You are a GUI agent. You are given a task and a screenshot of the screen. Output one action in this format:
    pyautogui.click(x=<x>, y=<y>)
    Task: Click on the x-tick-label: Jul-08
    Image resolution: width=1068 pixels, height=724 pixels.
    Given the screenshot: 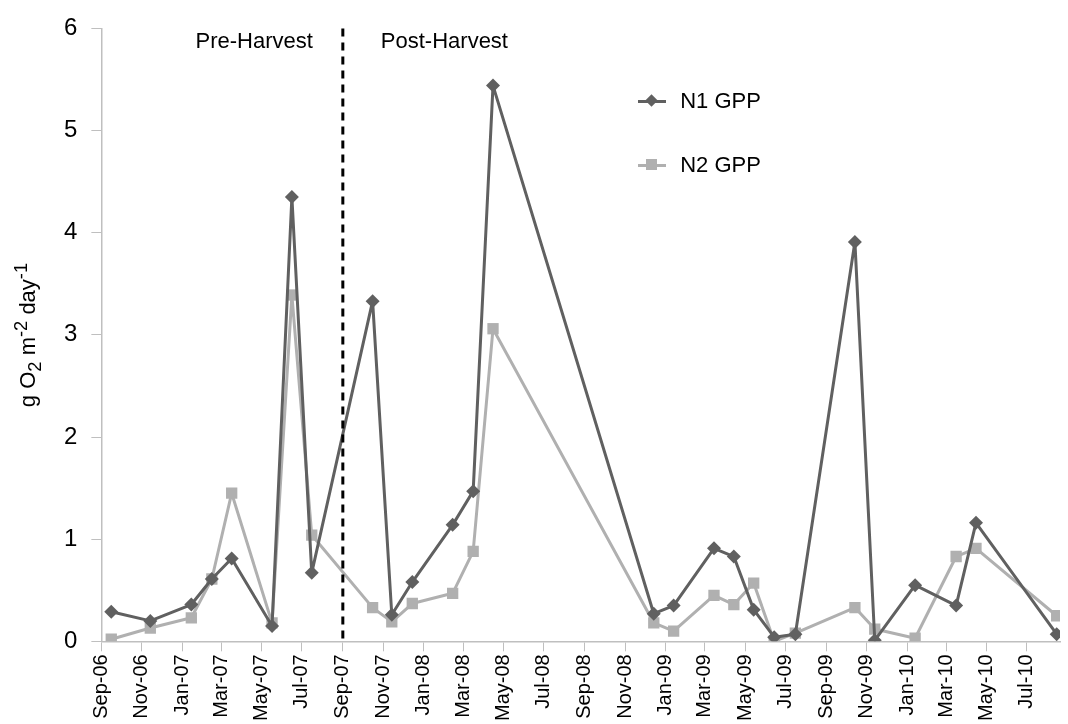 What is the action you would take?
    pyautogui.click(x=542, y=681)
    